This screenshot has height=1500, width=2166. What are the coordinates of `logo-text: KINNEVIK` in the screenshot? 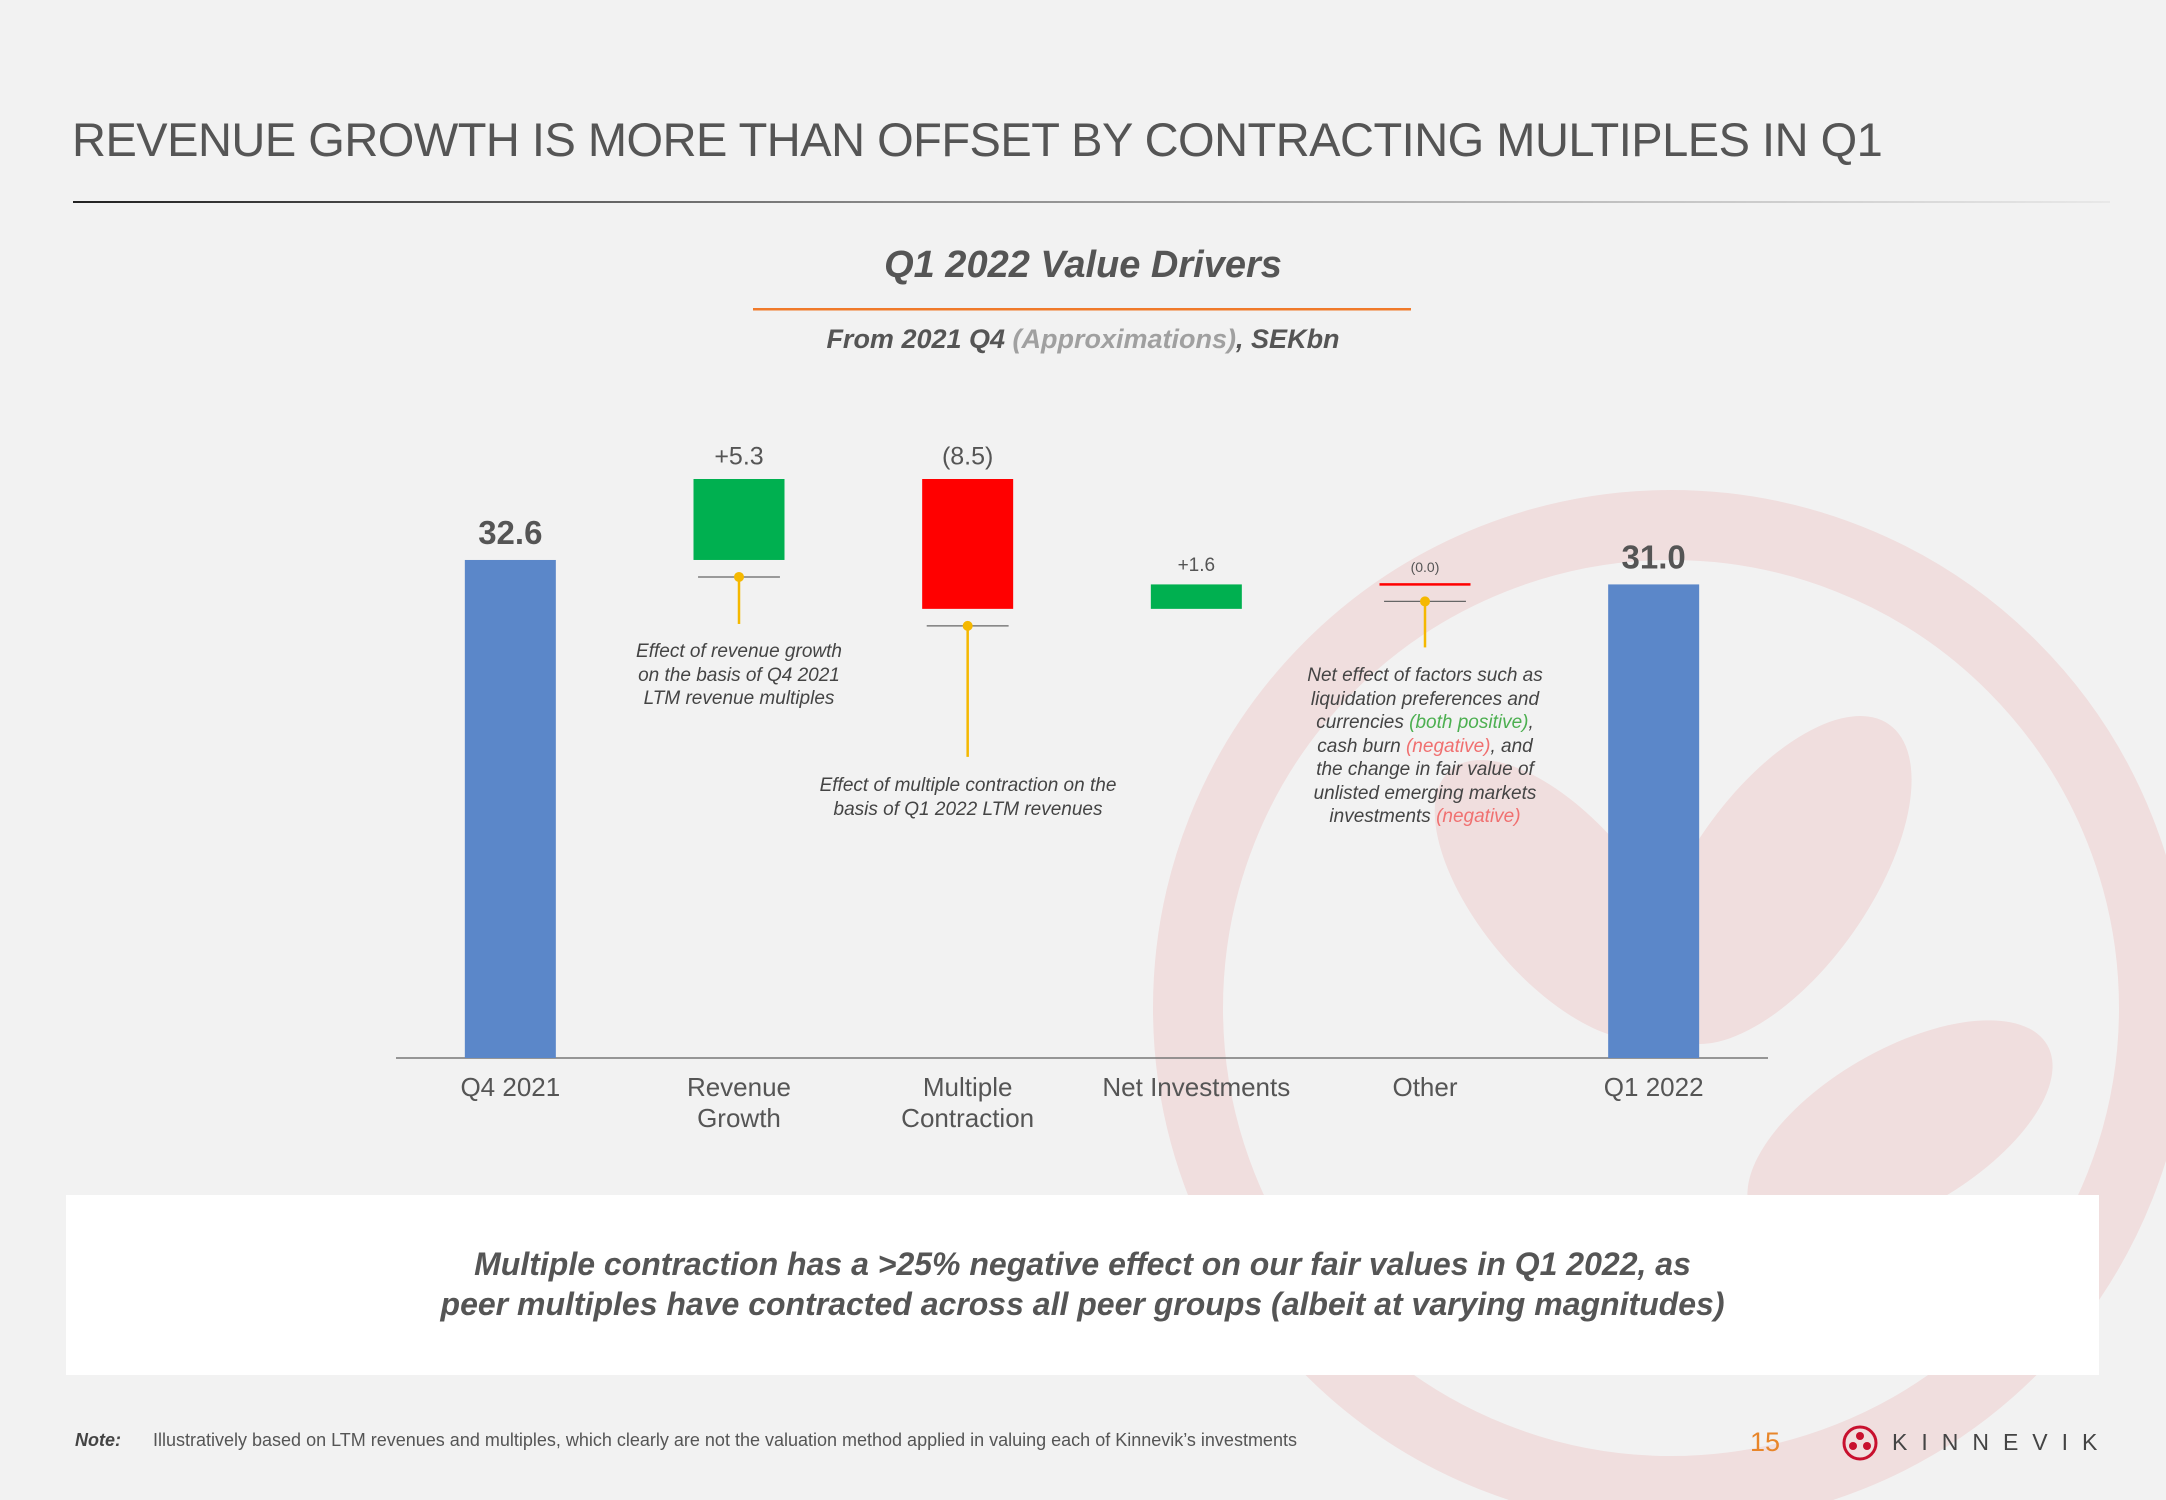 It's located at (2002, 1442).